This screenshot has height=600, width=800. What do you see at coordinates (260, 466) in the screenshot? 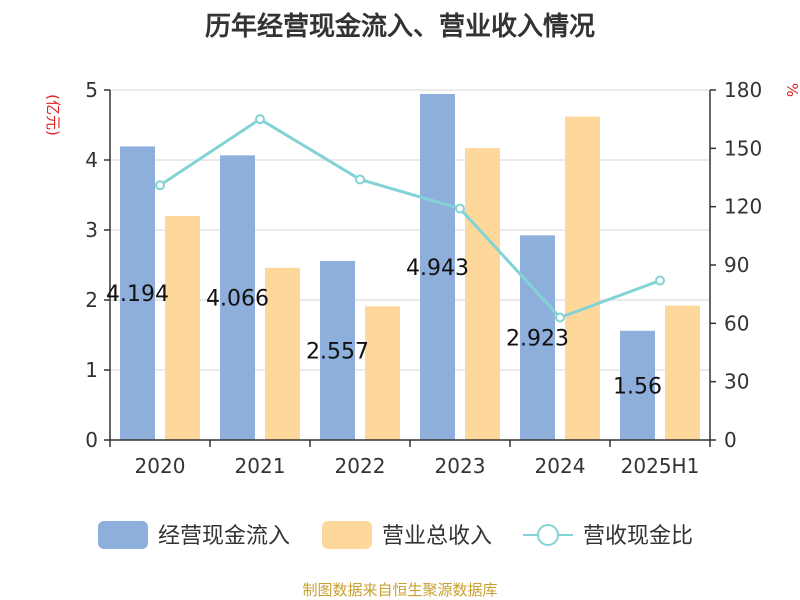
I see `x-tick-label: 2021` at bounding box center [260, 466].